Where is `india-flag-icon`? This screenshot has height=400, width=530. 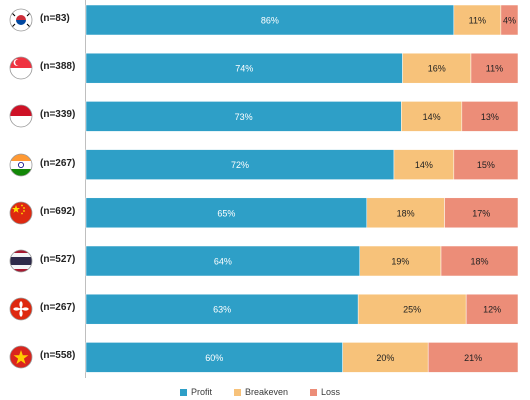
india-flag-icon is located at coordinates (21, 165).